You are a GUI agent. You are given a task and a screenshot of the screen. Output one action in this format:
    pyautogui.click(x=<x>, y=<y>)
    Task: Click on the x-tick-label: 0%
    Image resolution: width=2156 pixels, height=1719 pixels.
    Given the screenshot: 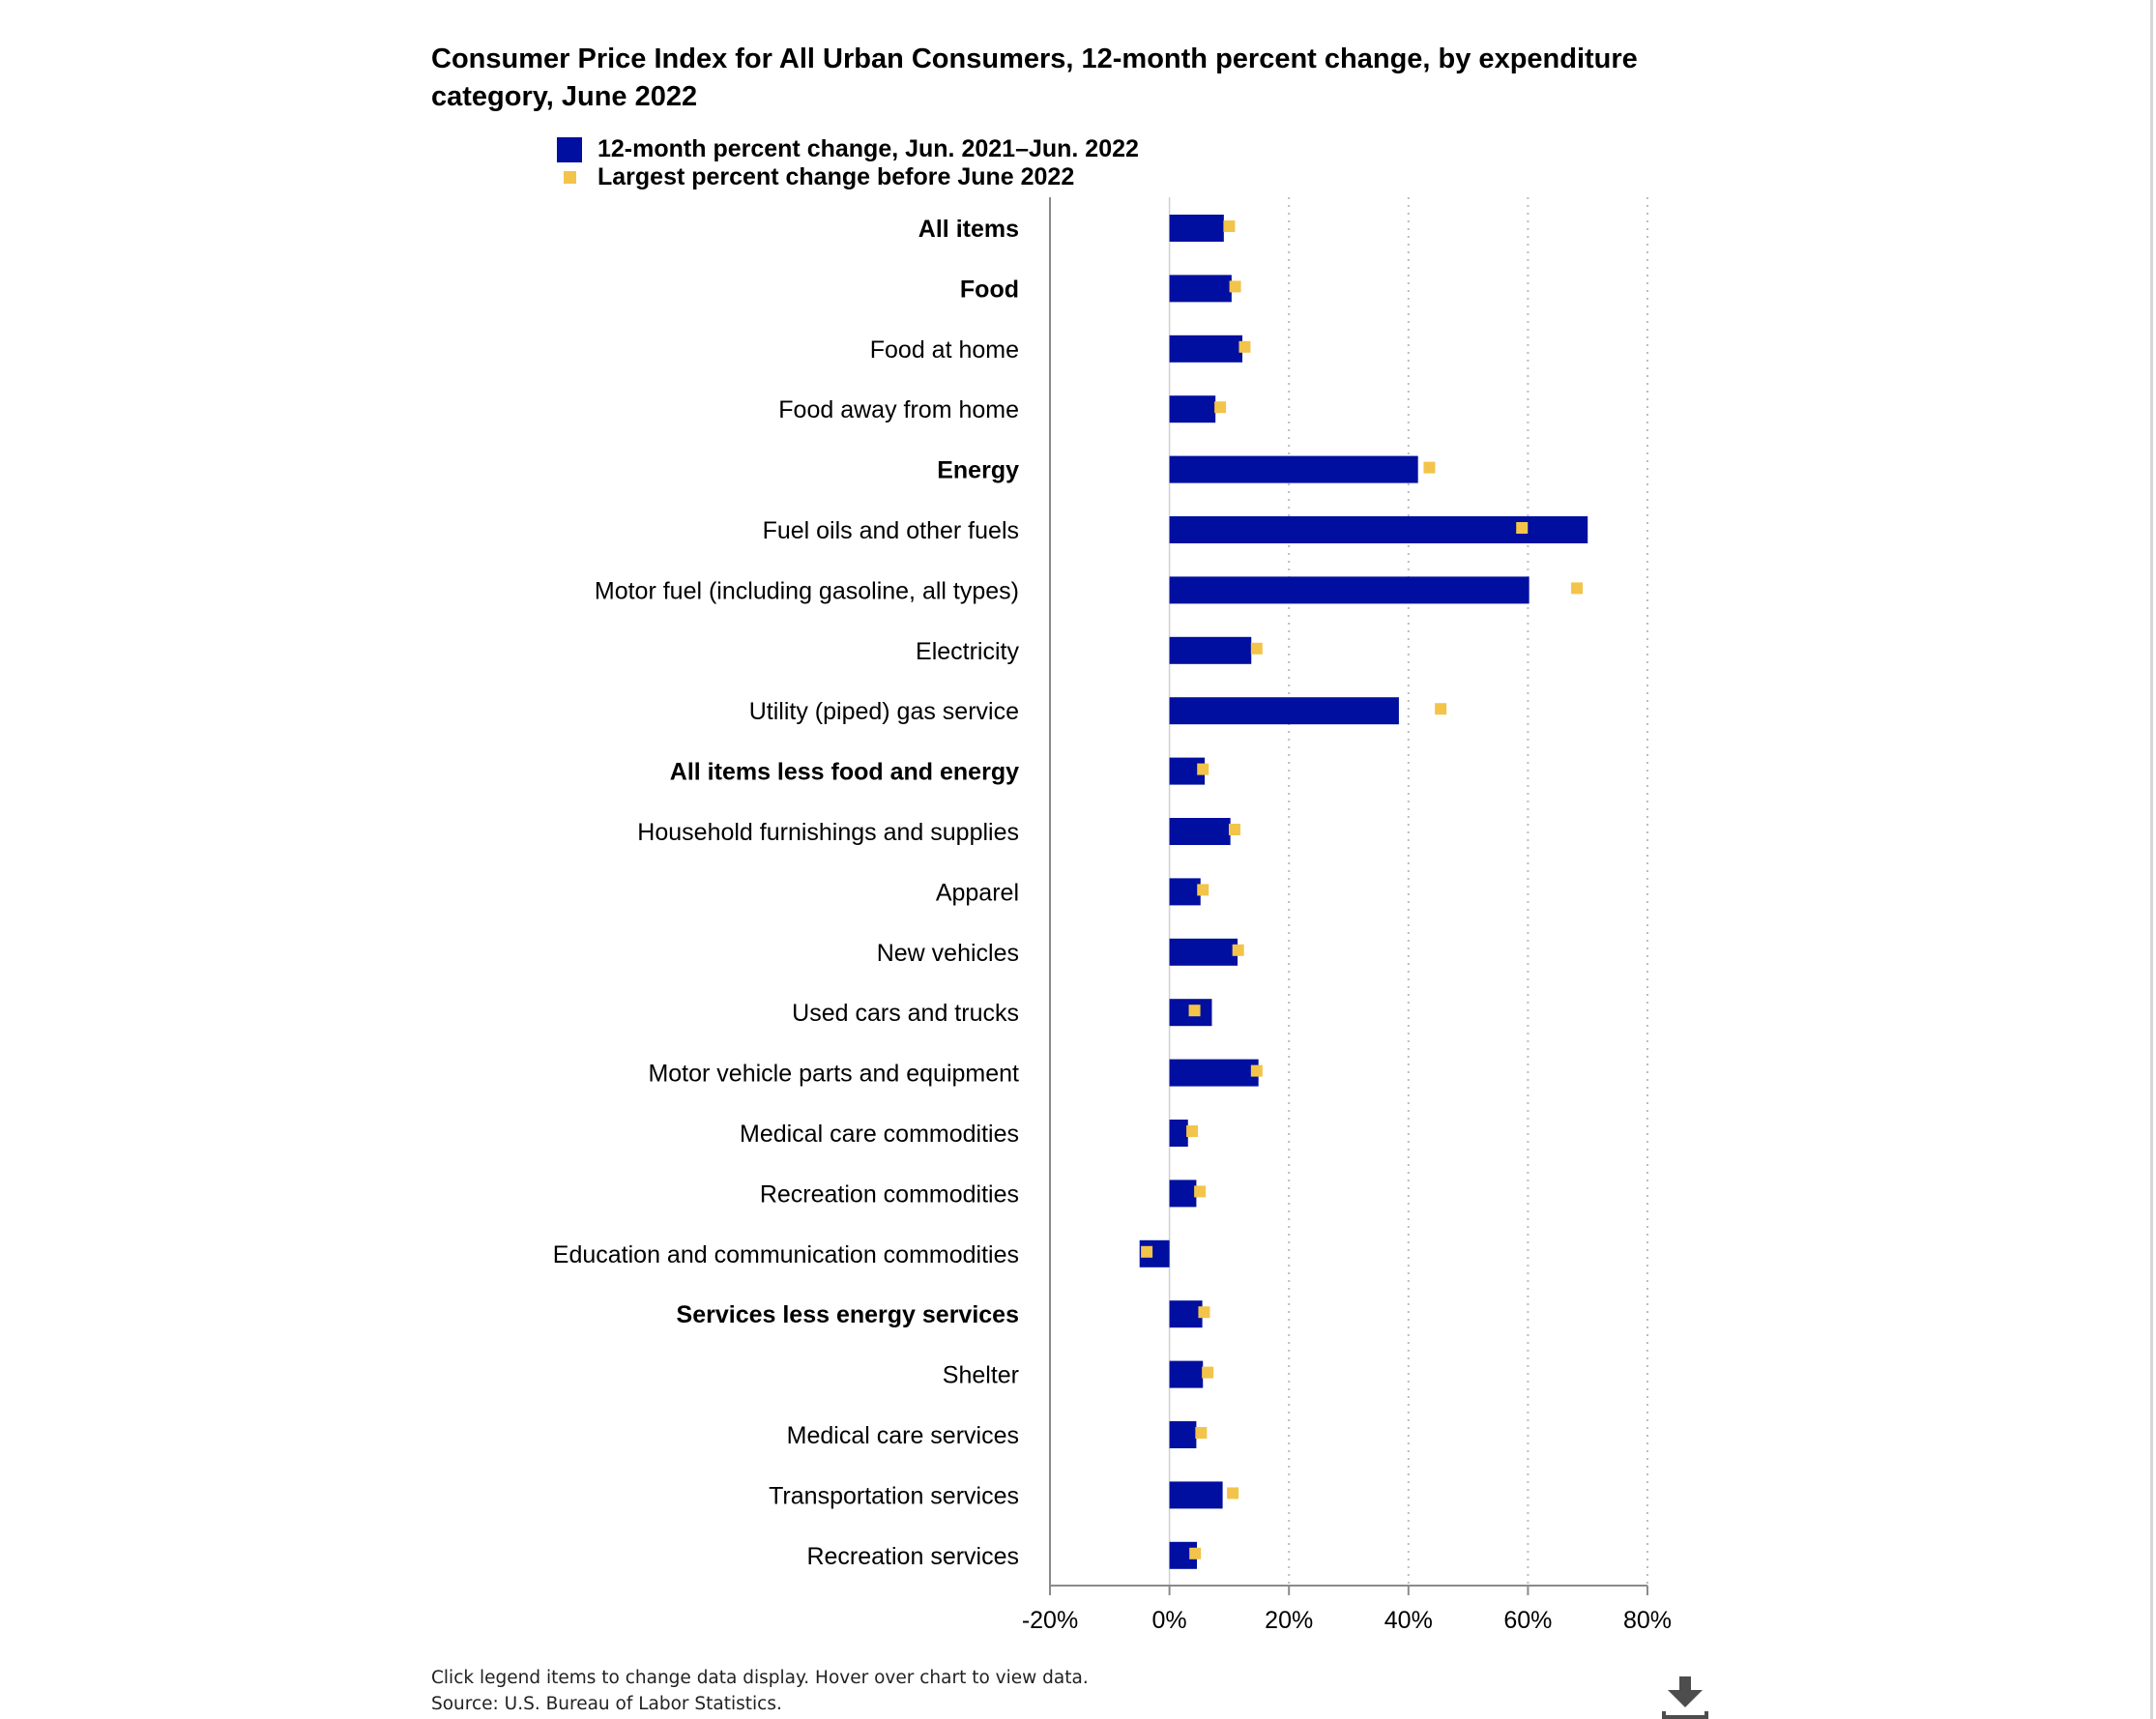 What is the action you would take?
    pyautogui.click(x=1169, y=1620)
    